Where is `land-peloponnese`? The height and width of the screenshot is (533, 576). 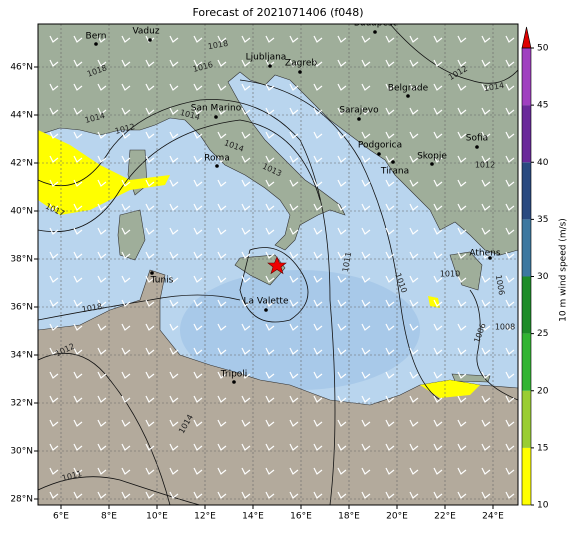
land-peloponnese is located at coordinates (466, 271).